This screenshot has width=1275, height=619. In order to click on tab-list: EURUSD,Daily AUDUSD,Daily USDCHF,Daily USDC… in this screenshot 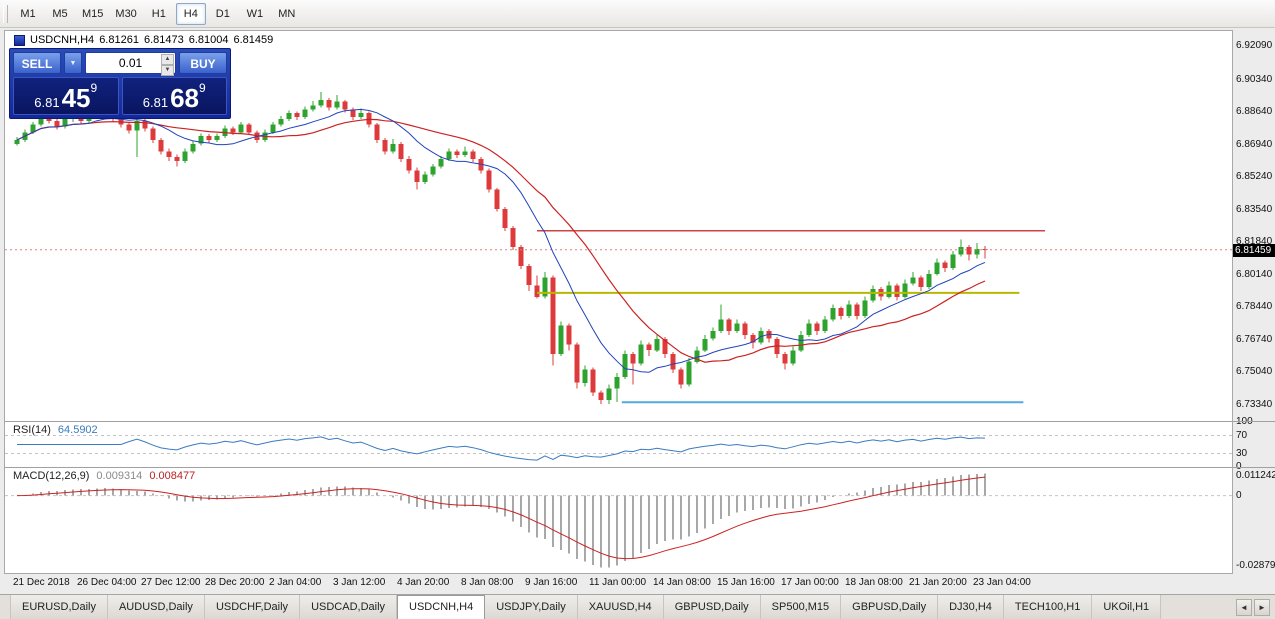, I will do `click(586, 607)`.